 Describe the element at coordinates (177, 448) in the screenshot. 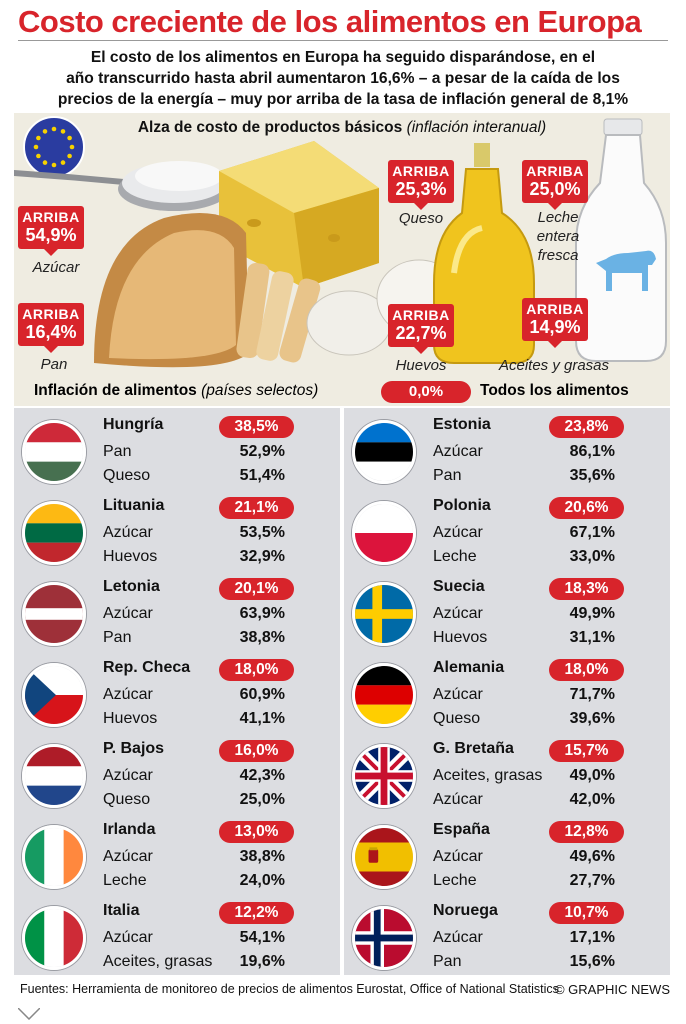

I see `country-row: Hungría 38,5% Pan 52,9% Queso 51,4%` at that location.